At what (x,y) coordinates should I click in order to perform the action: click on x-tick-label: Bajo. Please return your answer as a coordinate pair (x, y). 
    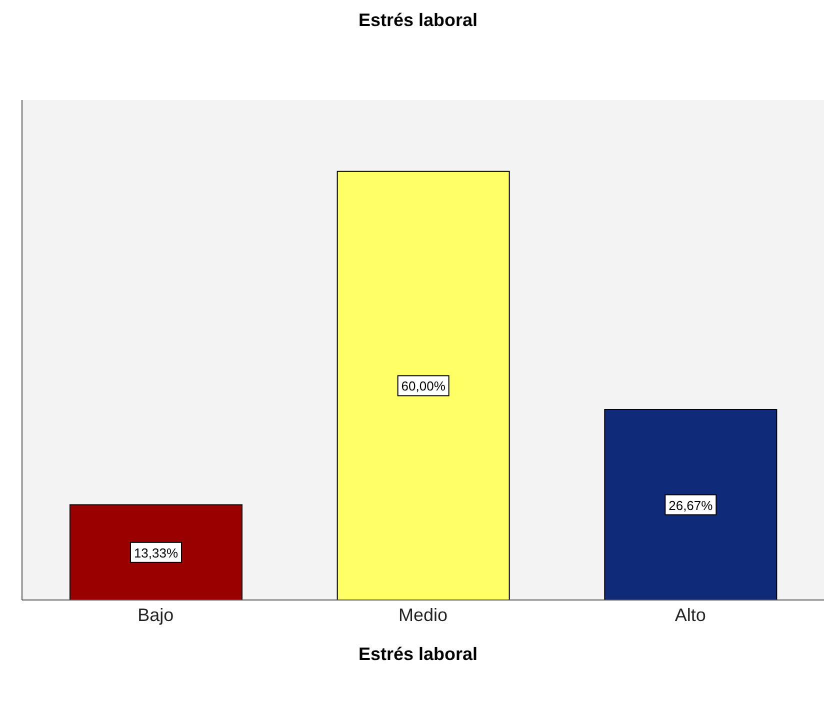
    Looking at the image, I should click on (156, 614).